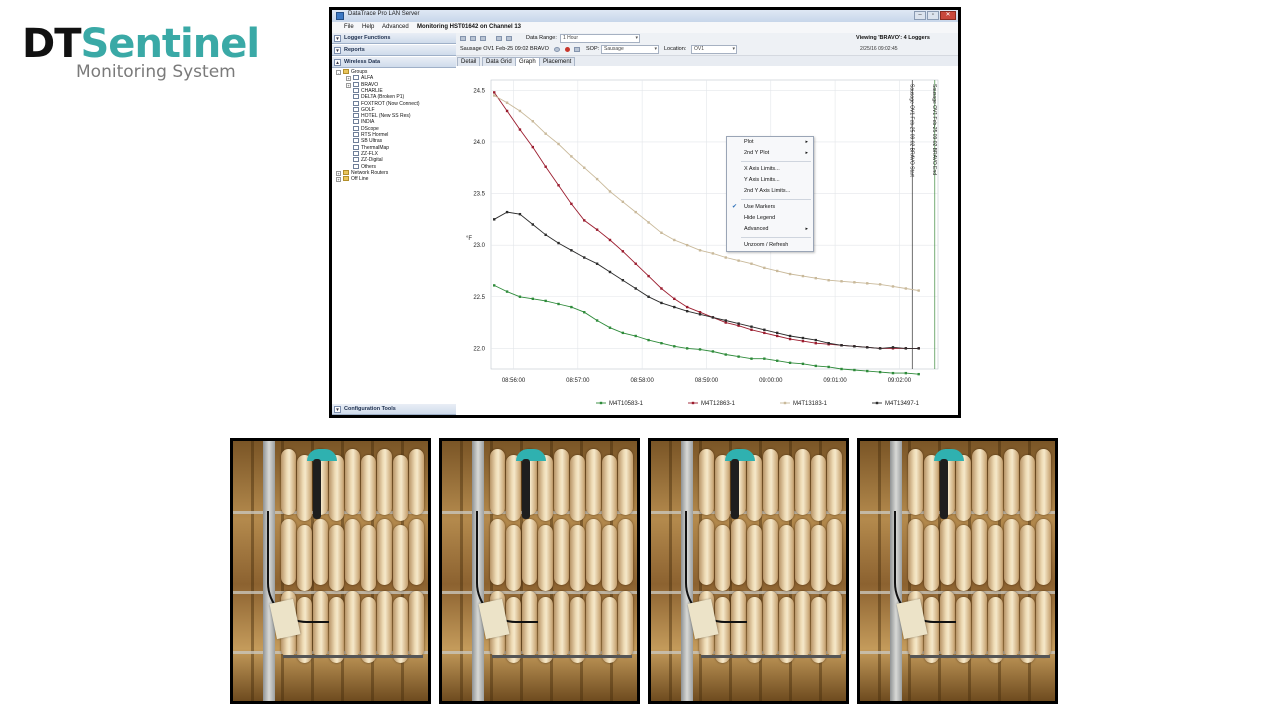 The width and height of the screenshot is (1280, 720). Describe the element at coordinates (687, 571) in the screenshot. I see `rack-pole` at that location.